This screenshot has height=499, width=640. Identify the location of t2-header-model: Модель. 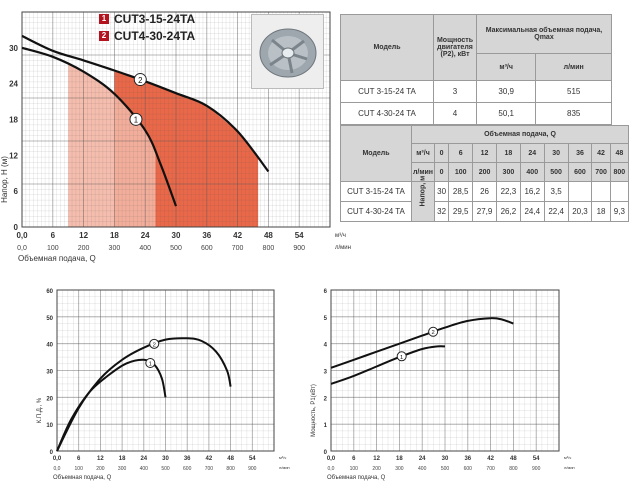
(376, 153).